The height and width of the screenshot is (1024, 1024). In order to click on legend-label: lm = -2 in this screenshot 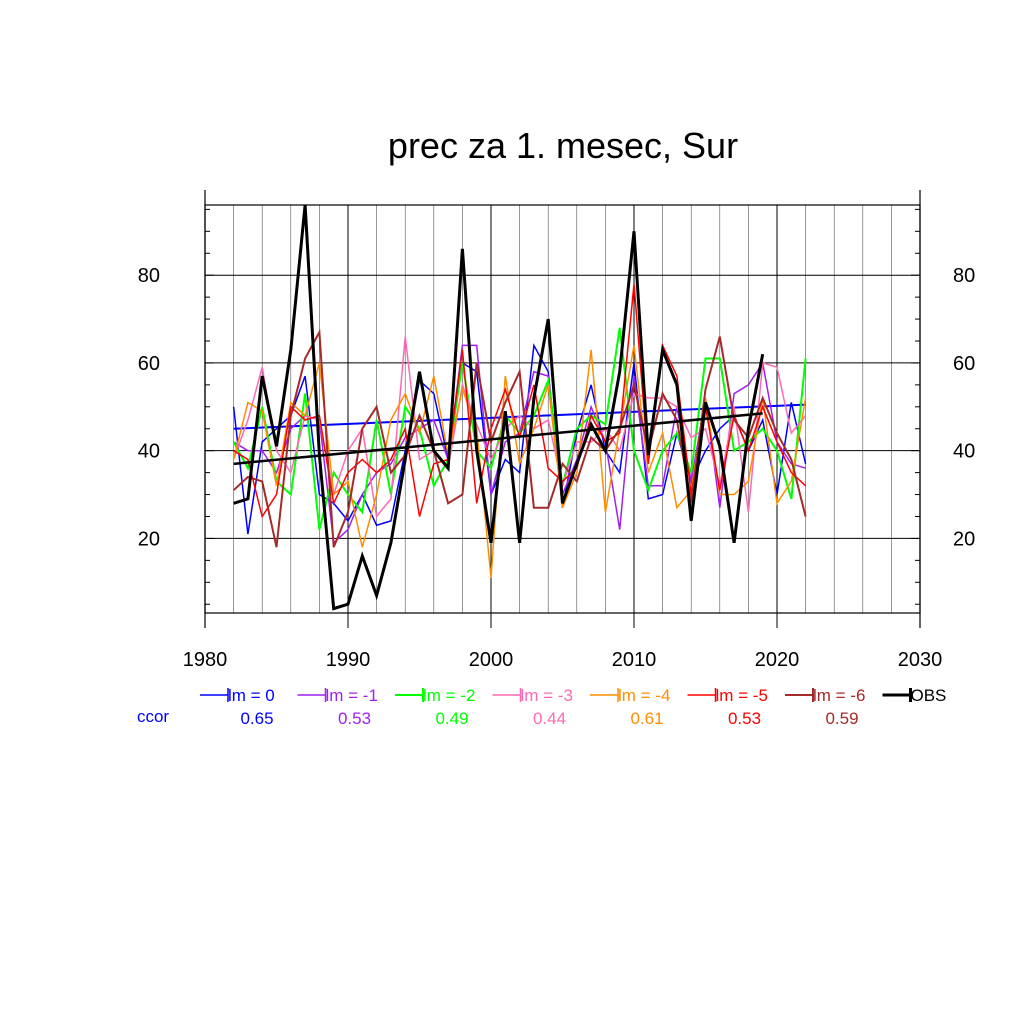, I will do `click(449, 695)`.